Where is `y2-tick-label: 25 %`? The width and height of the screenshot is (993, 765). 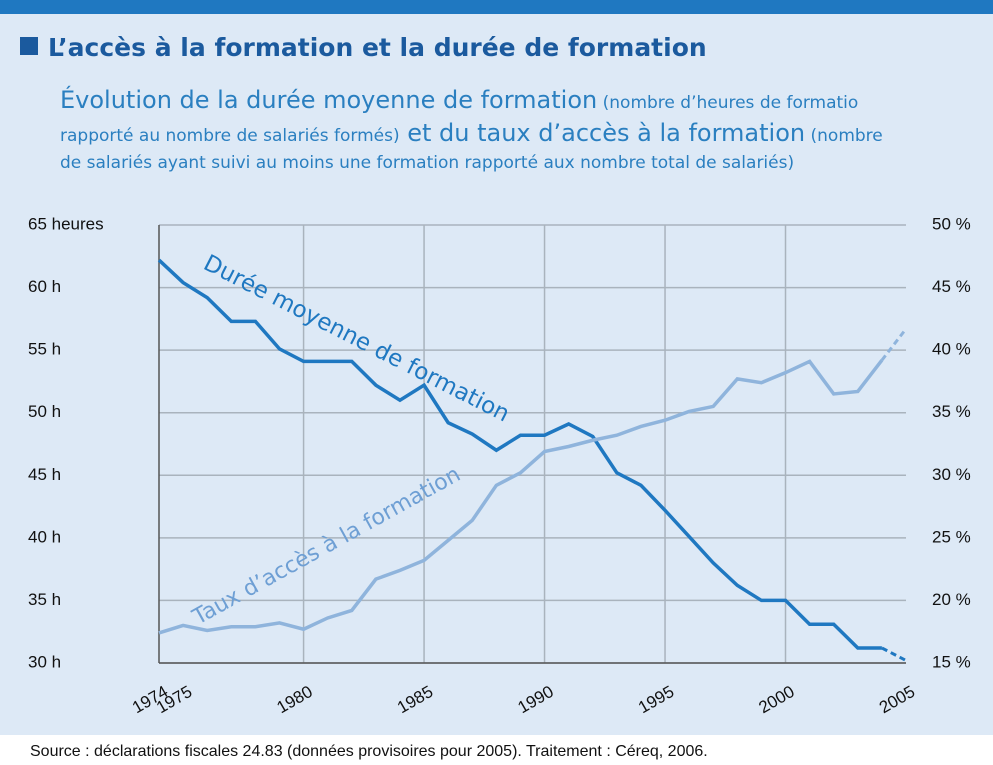 y2-tick-label: 25 % is located at coordinates (951, 536).